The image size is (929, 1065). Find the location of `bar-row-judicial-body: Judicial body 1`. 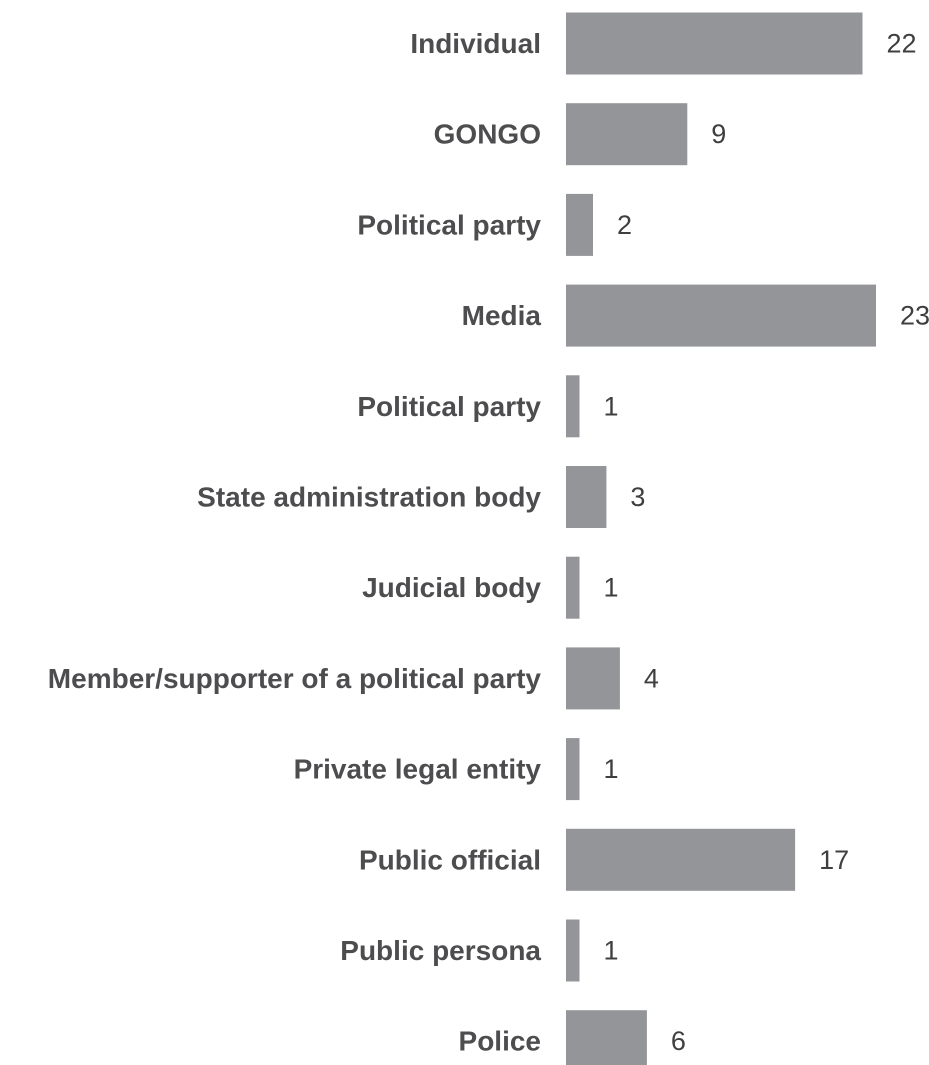

bar-row-judicial-body: Judicial body 1 is located at coordinates (490, 587).